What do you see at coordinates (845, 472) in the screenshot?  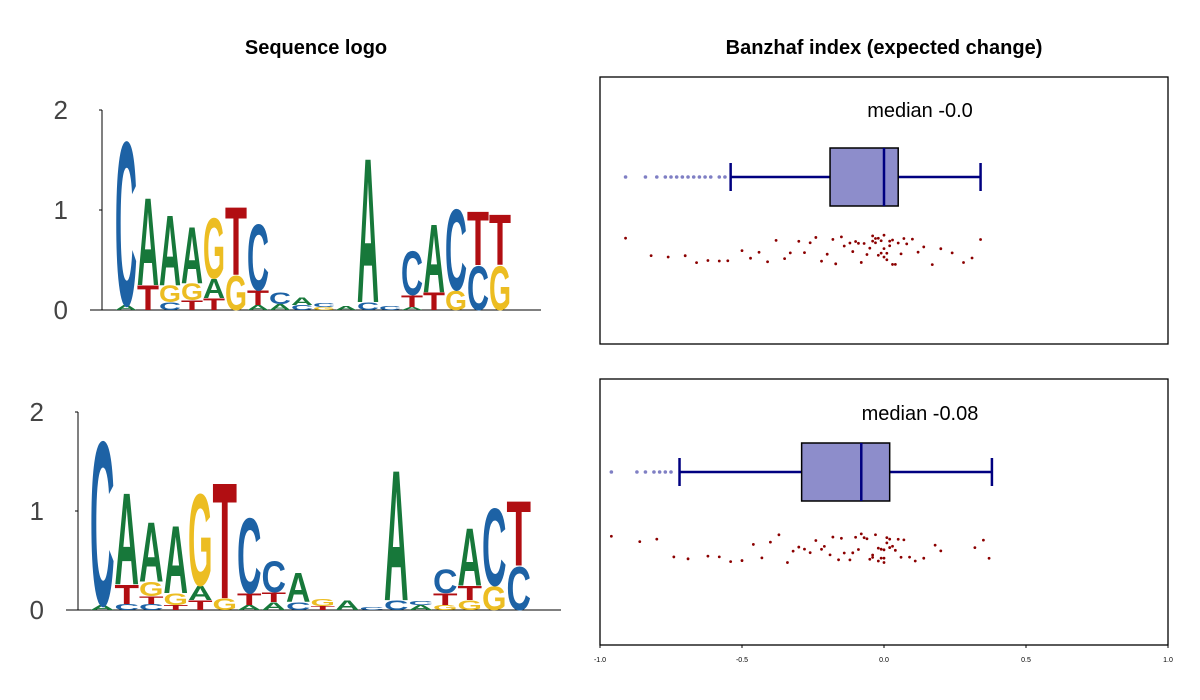 I see `box` at bounding box center [845, 472].